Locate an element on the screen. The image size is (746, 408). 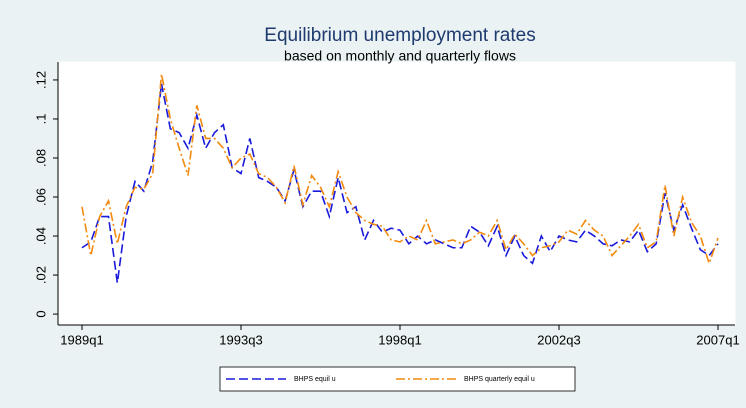
y-tick-label: 0 is located at coordinates (40, 313).